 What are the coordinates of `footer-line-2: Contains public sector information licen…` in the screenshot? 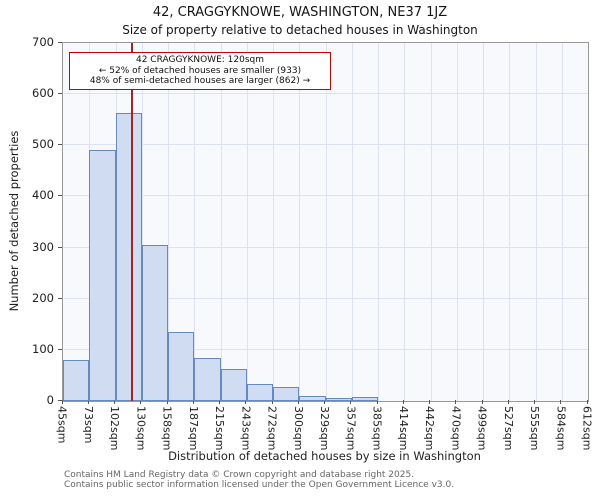 It's located at (259, 485).